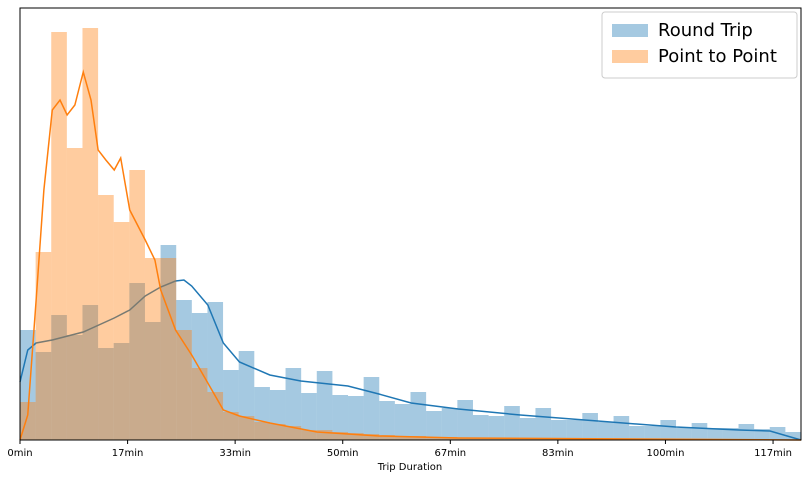 The height and width of the screenshot is (480, 811). Describe the element at coordinates (451, 453) in the screenshot. I see `x-tick-label: 67min` at that location.